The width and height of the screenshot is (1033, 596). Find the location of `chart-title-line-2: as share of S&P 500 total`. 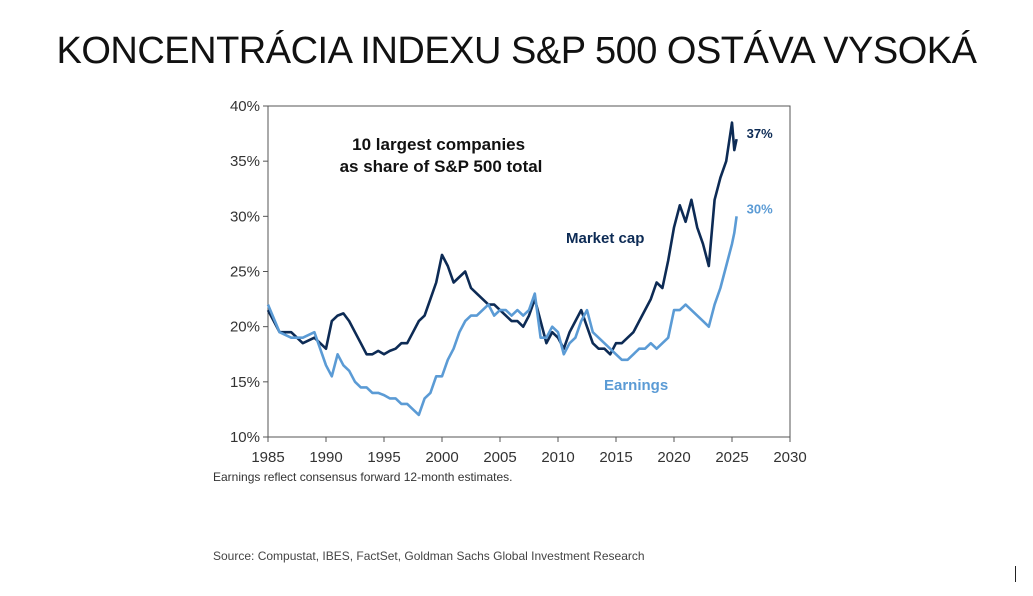

chart-title-line-2: as share of S&P 500 total is located at coordinates (441, 166).